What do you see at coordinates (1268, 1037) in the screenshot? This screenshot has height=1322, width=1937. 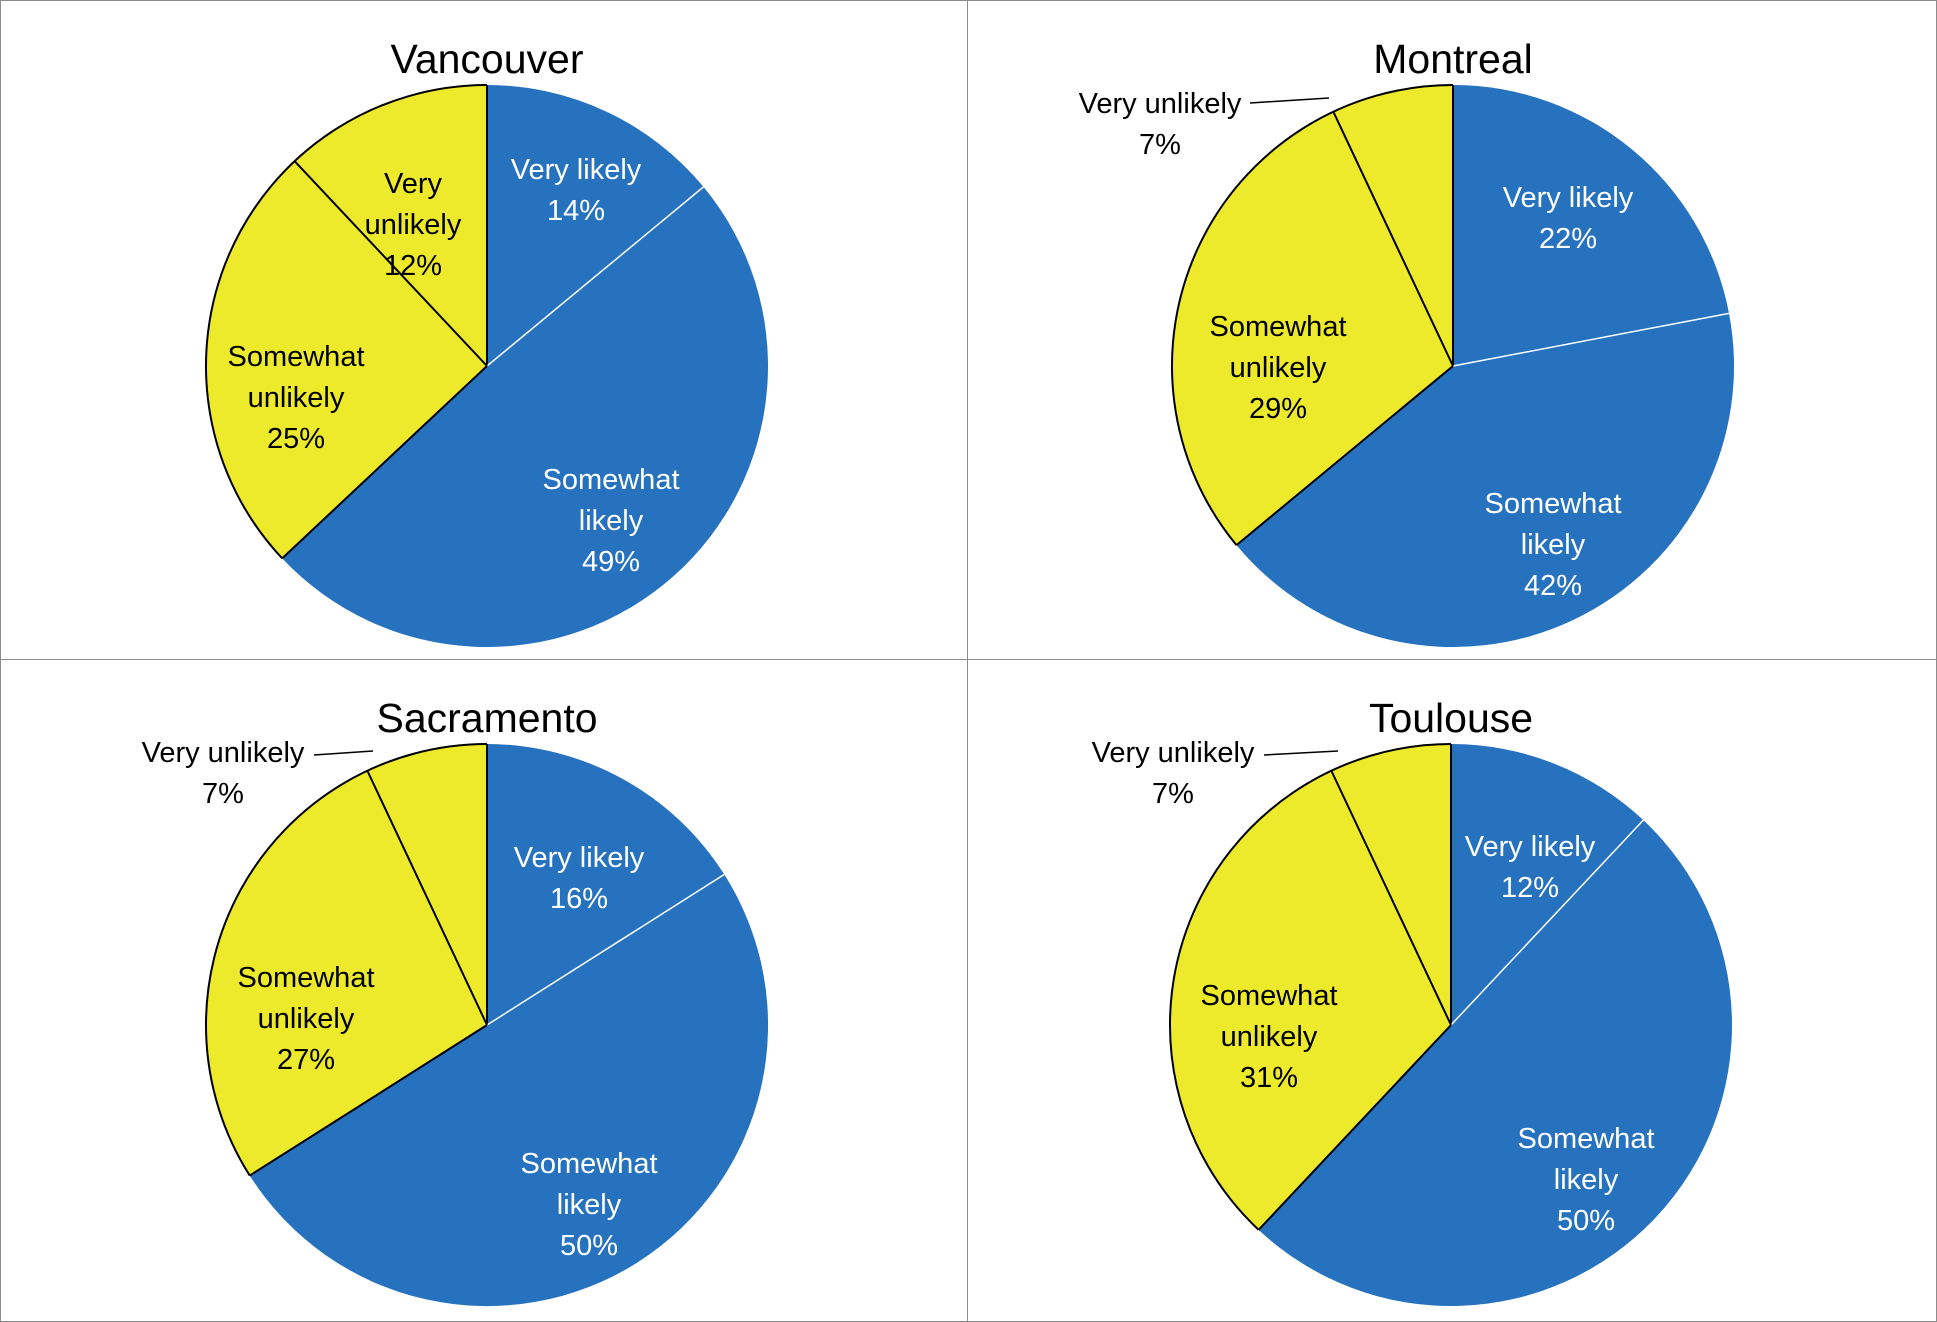 I see `data-label-somewhat-unlikely: Somewhat unlikely 31%` at bounding box center [1268, 1037].